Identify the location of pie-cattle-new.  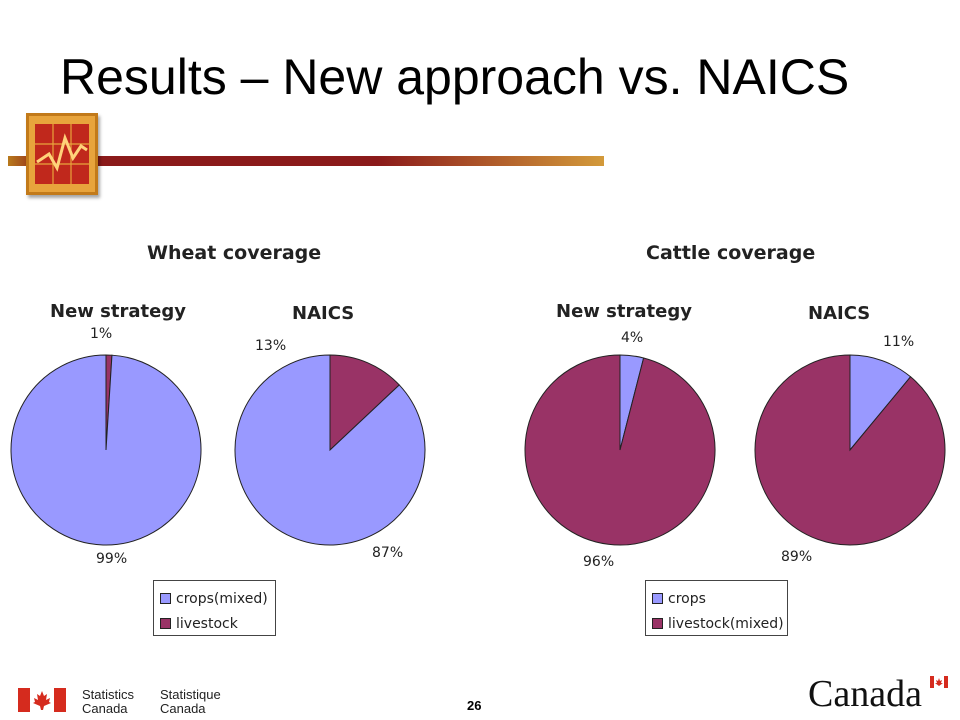
(620, 450).